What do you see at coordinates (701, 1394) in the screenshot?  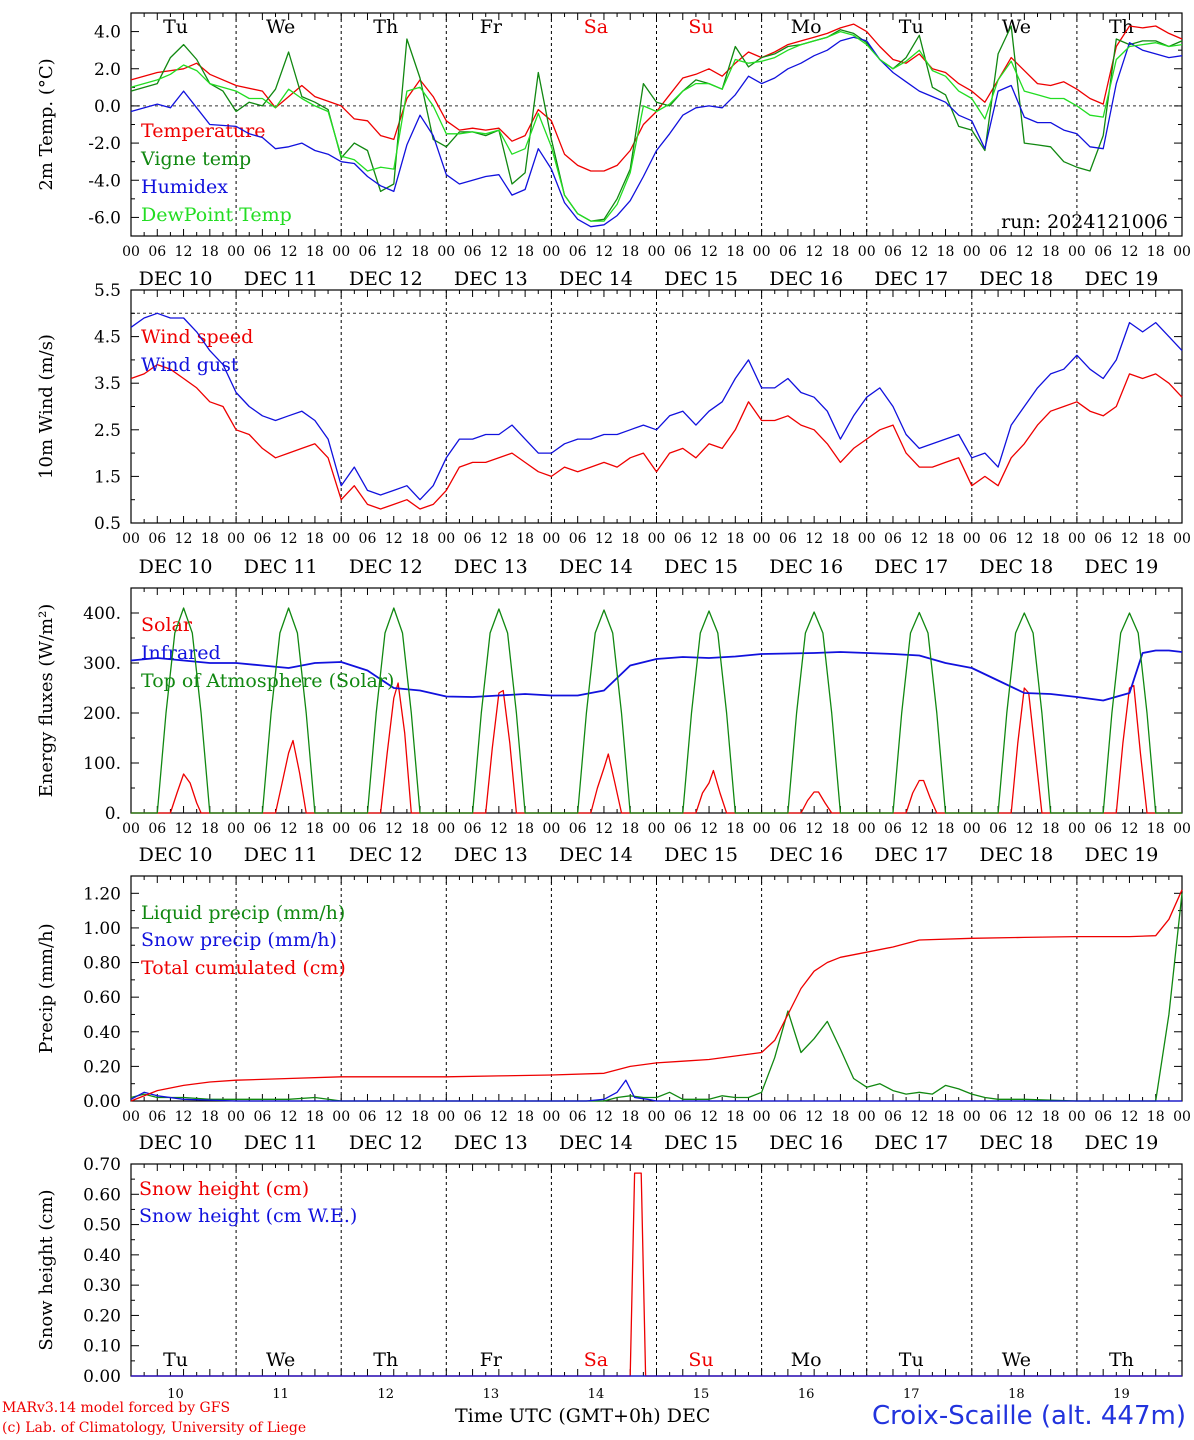 I see `day-number-label: 15` at bounding box center [701, 1394].